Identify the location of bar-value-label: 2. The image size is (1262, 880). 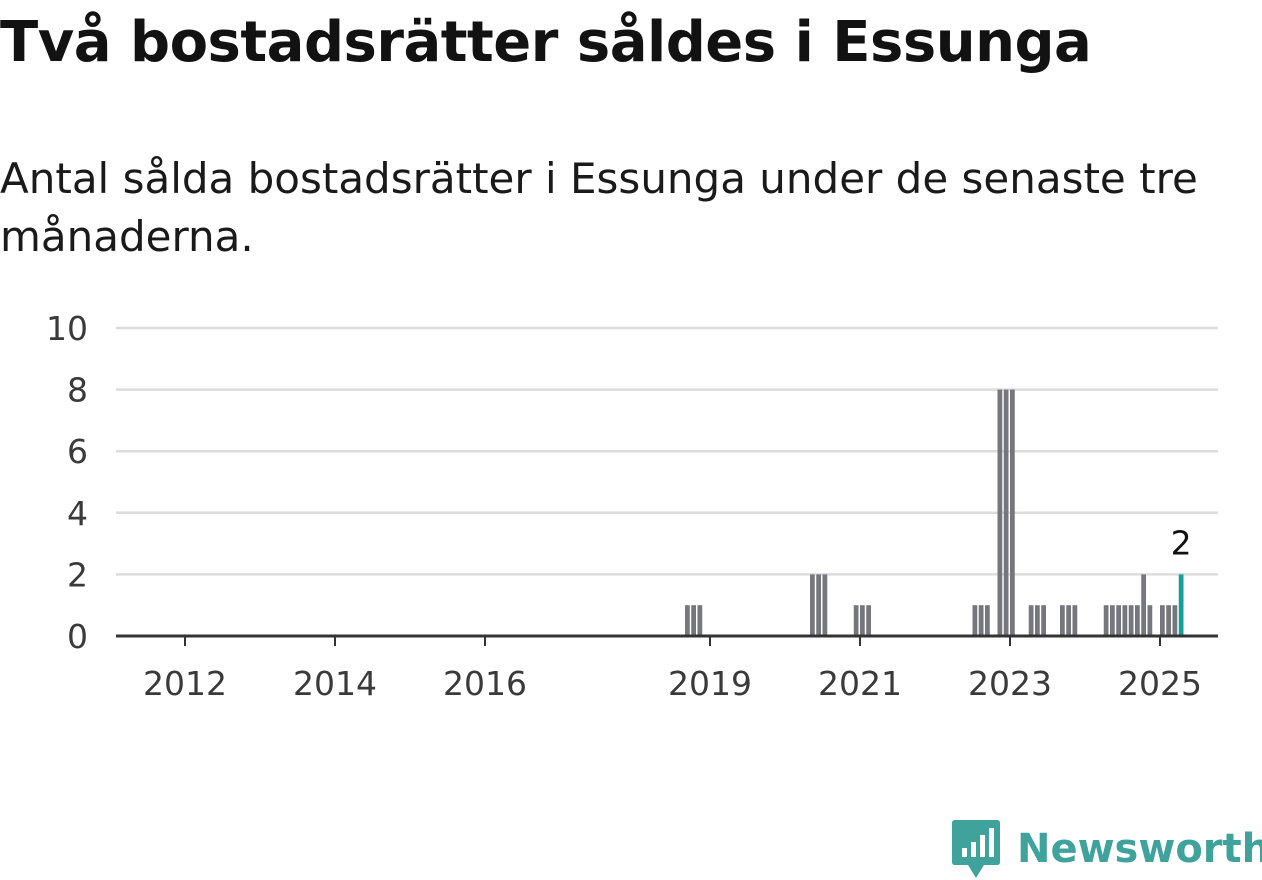
(1181, 542).